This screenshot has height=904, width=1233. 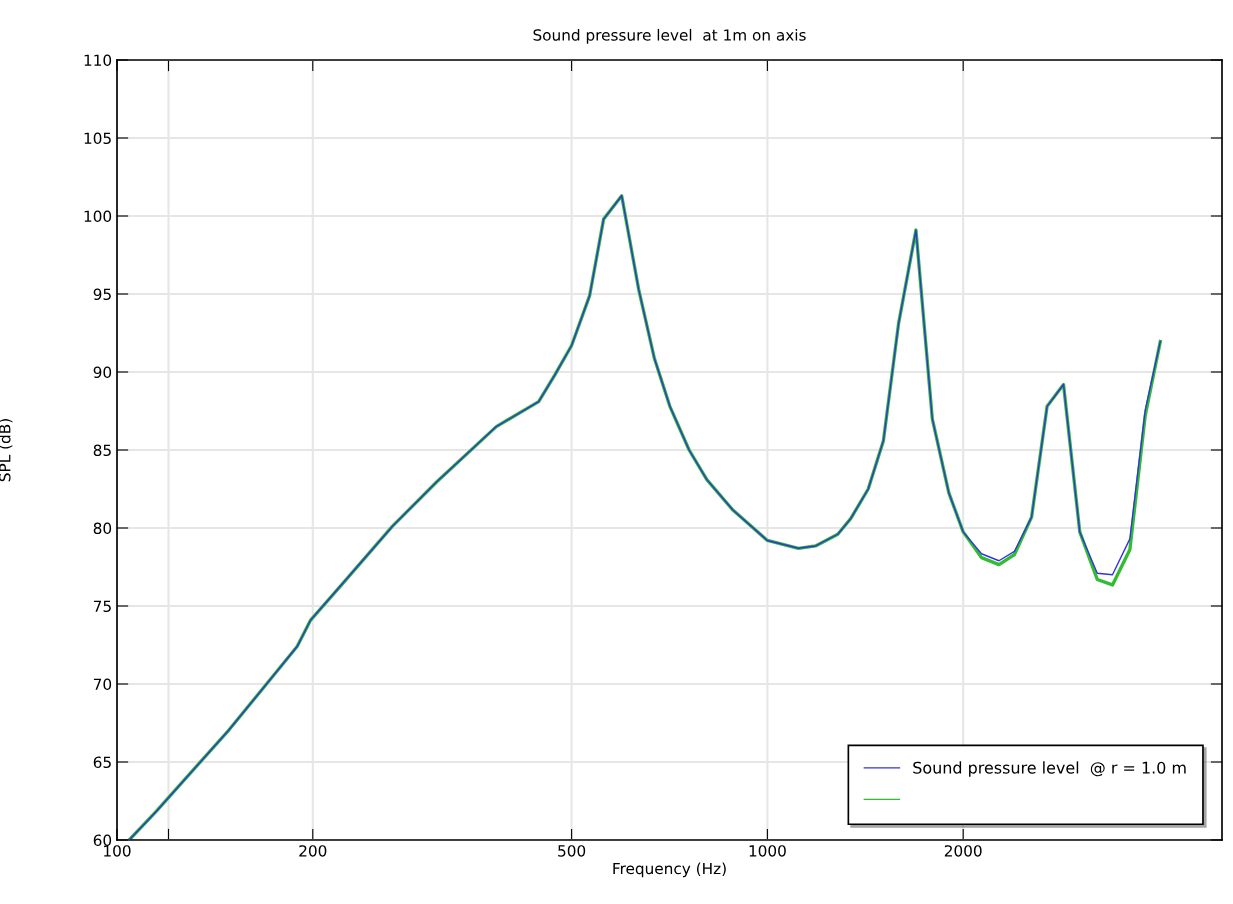 I want to click on y-tick-label: 60, so click(x=102, y=840).